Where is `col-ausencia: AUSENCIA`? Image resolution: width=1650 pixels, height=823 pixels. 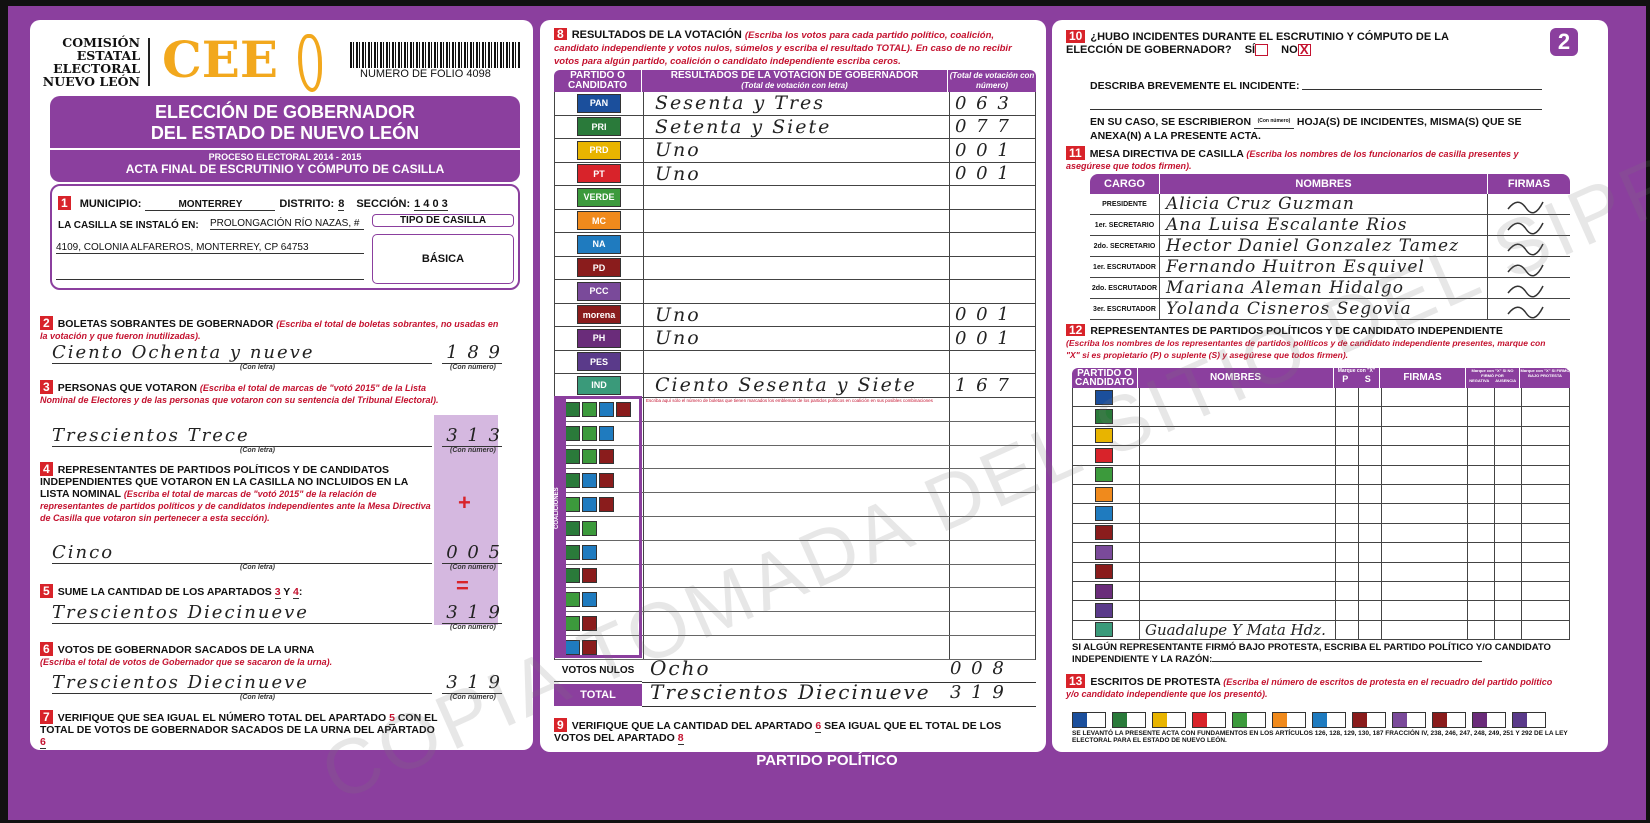 col-ausencia: AUSENCIA is located at coordinates (1506, 380).